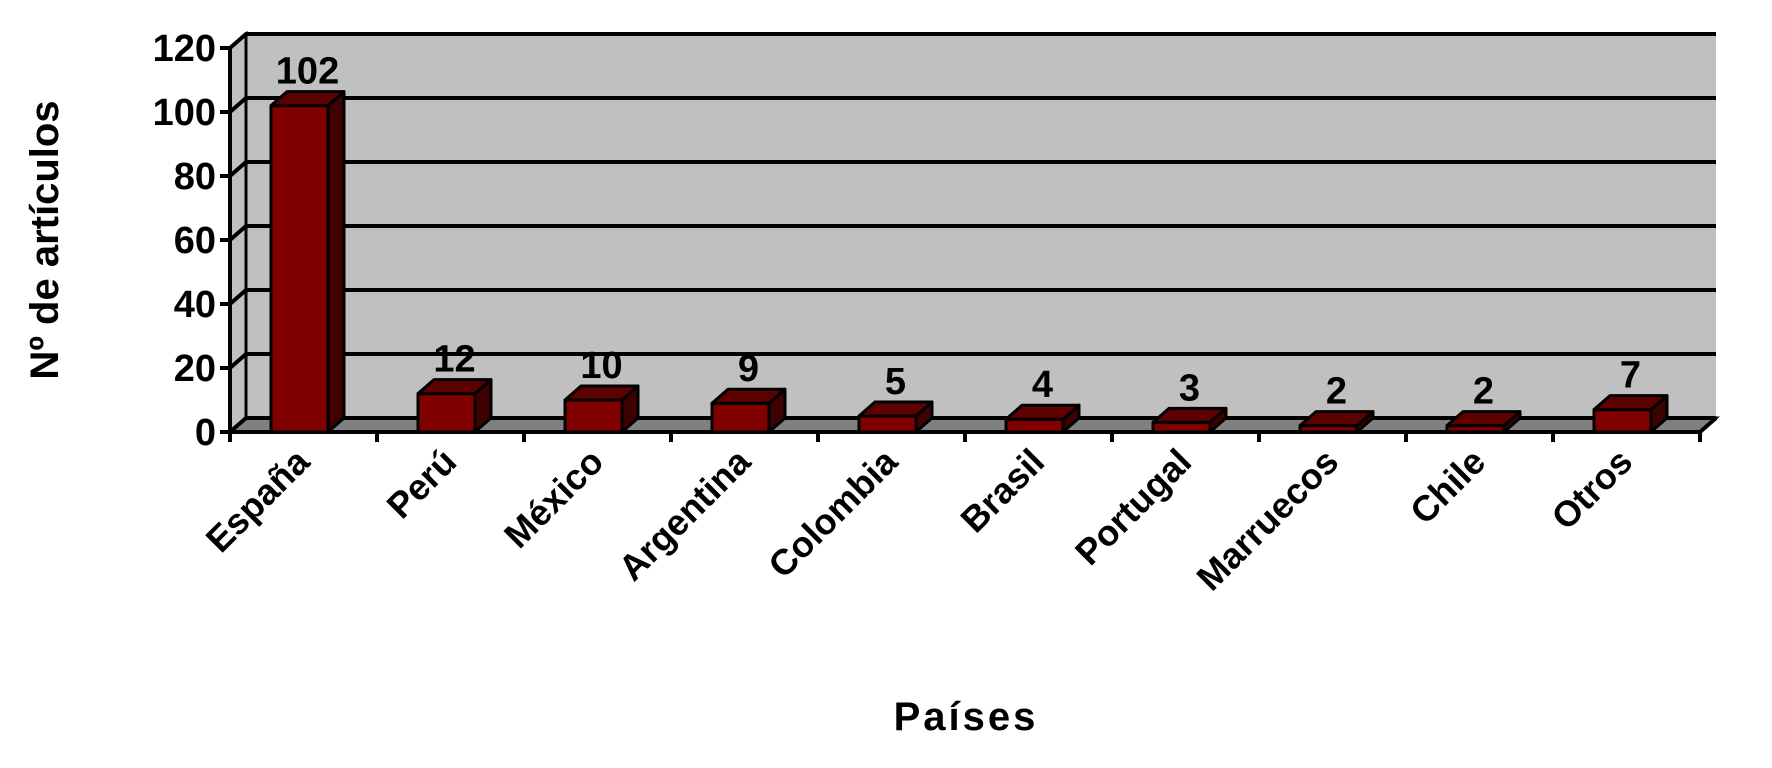  I want to click on category-label: Otros, so click(1591, 489).